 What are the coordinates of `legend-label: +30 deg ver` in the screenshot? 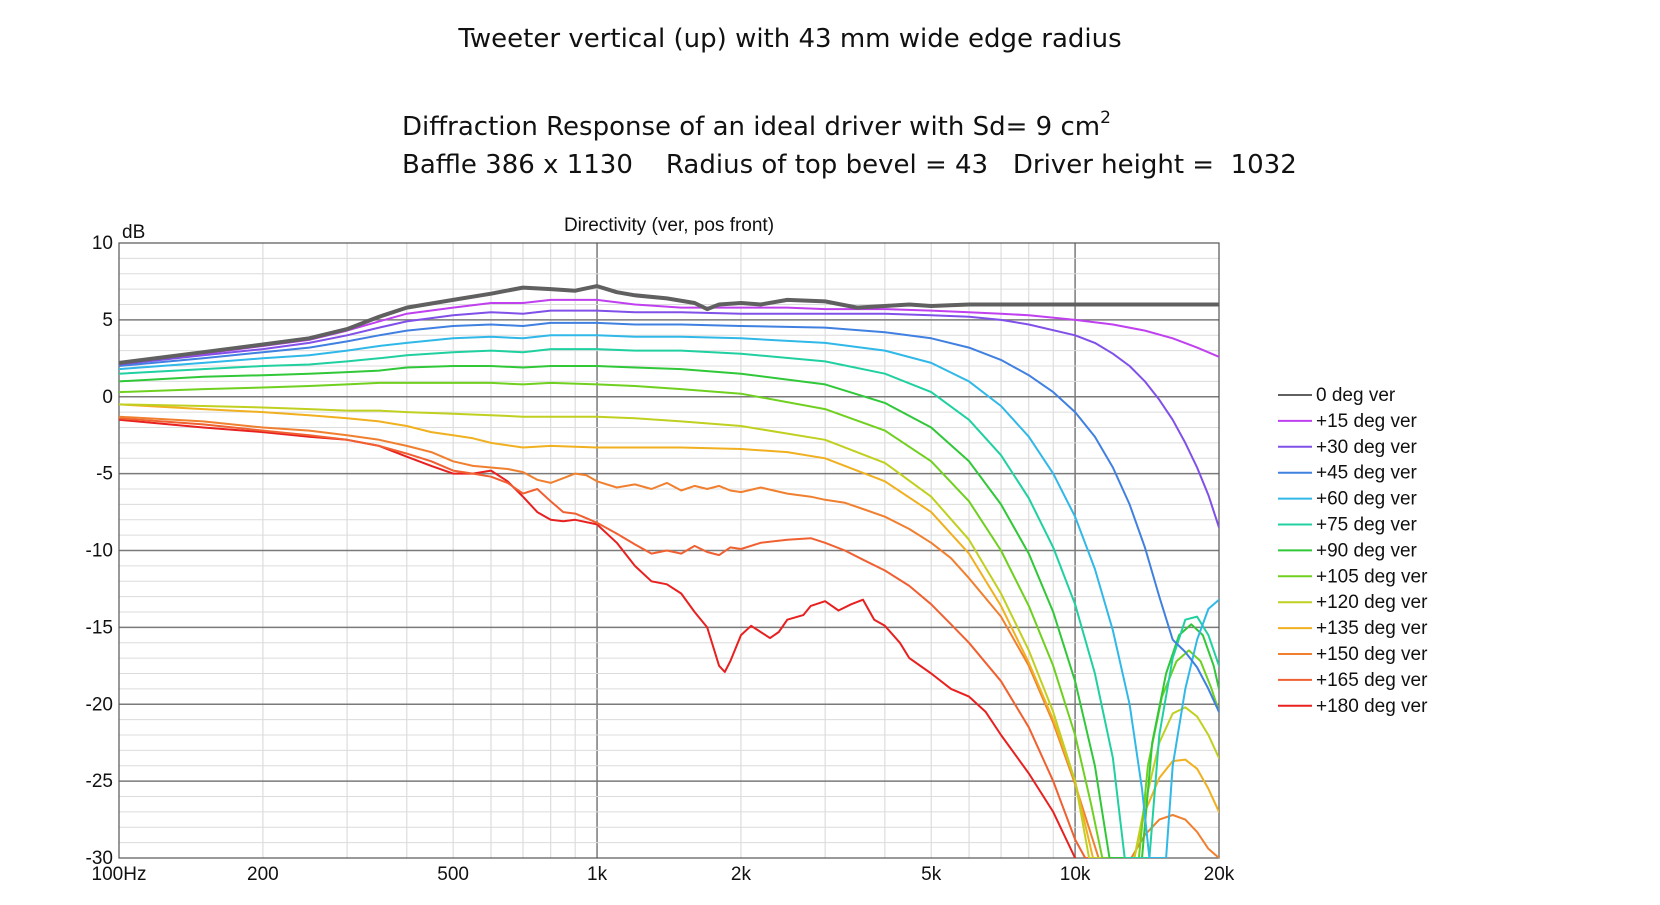 It's located at (1367, 447).